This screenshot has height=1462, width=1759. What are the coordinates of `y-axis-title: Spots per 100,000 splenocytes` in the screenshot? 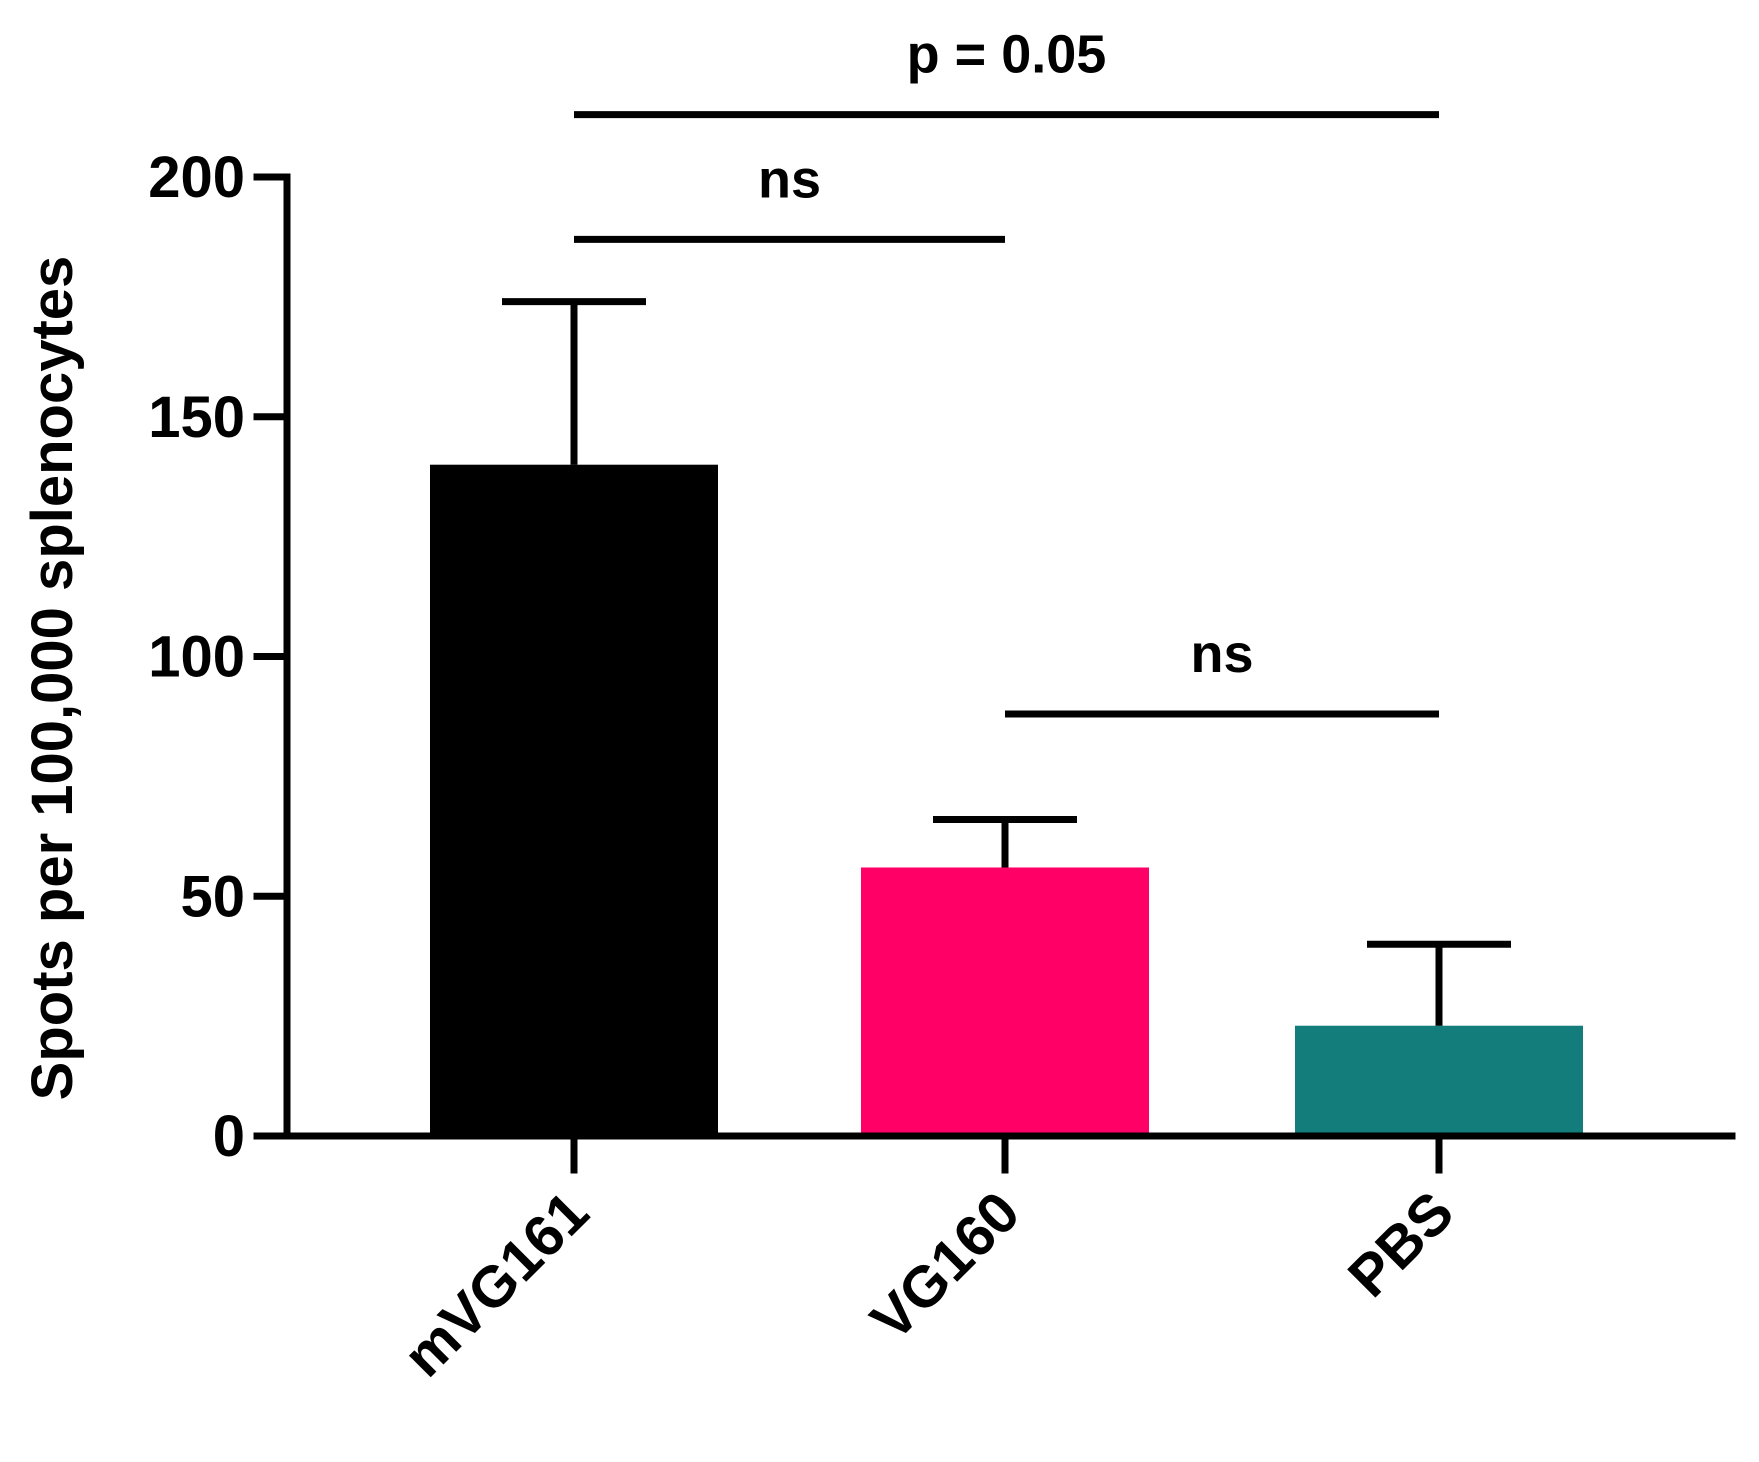 It's located at (52, 678).